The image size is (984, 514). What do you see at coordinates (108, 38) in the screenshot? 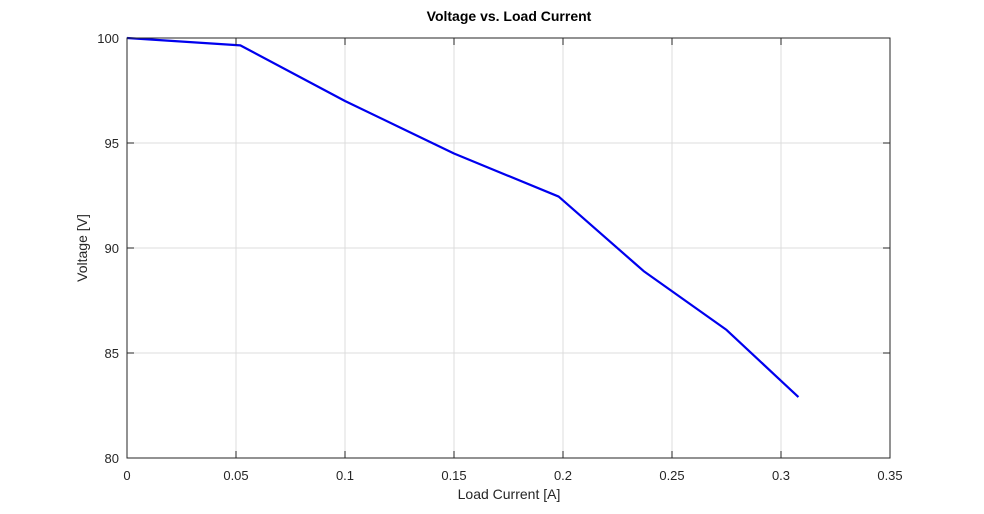
I see `y-tick-label: 100` at bounding box center [108, 38].